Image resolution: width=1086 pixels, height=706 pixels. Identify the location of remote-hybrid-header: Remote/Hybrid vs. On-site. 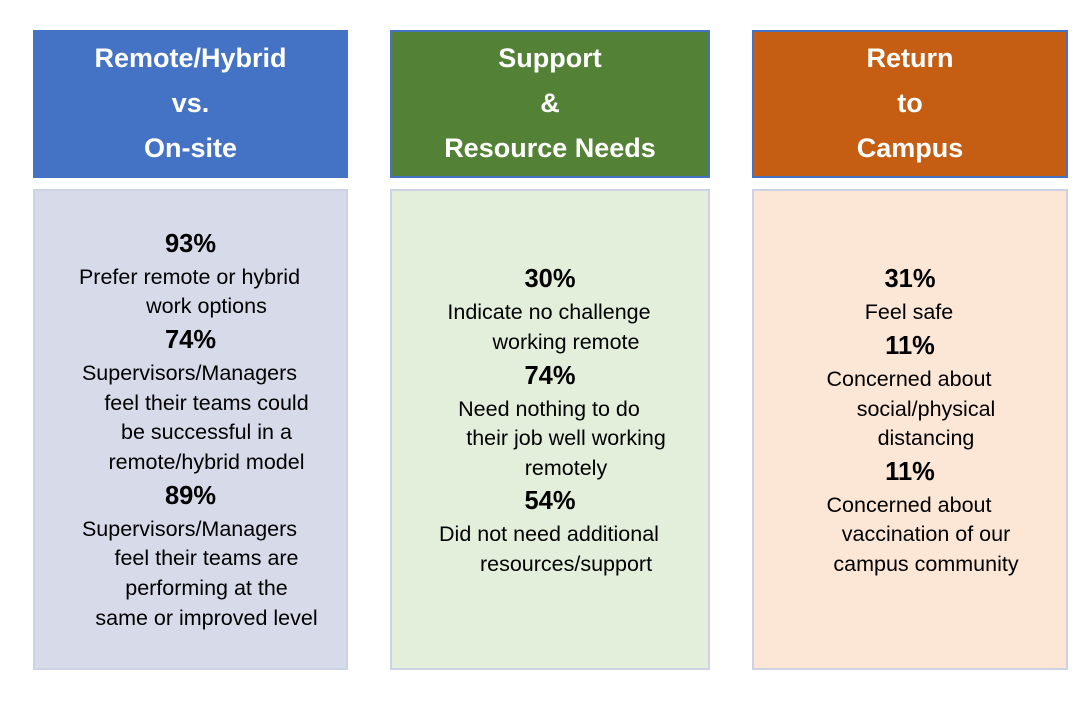
(190, 104).